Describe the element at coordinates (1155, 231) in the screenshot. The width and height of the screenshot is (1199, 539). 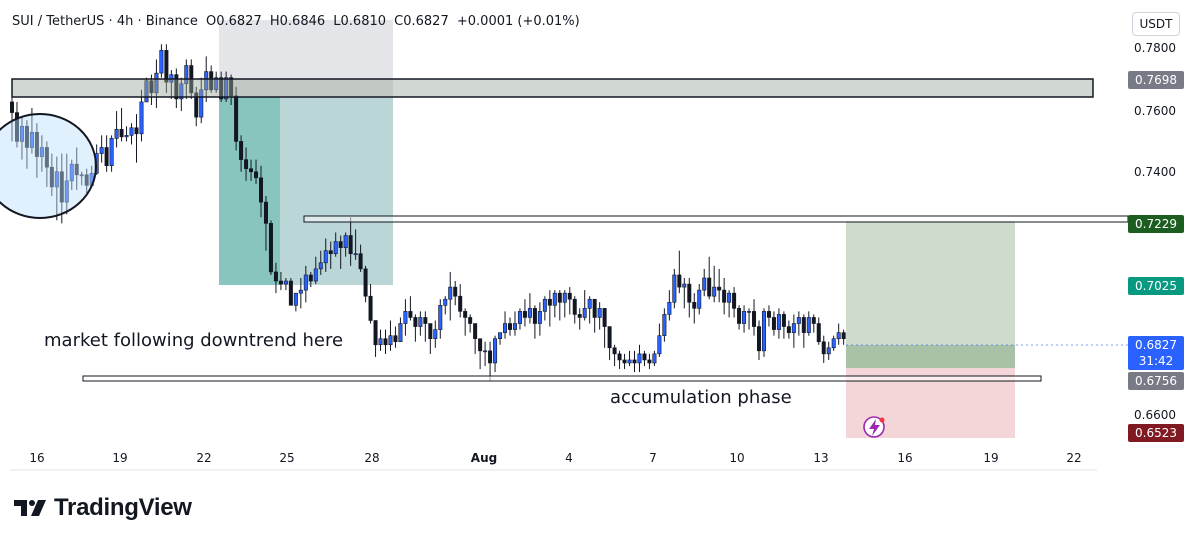
I see `price-axis: 0.7800 0.7600 0.7400 0.6600` at that location.